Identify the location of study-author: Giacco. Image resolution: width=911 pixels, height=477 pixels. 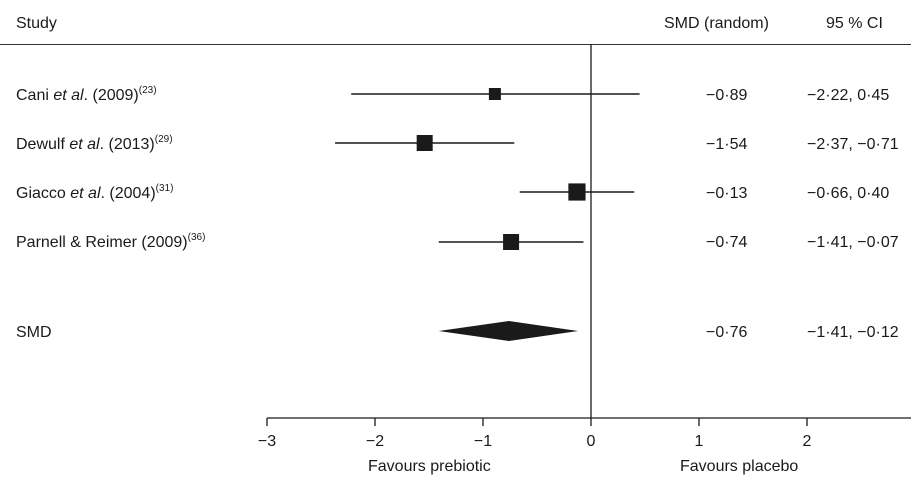
(43, 193).